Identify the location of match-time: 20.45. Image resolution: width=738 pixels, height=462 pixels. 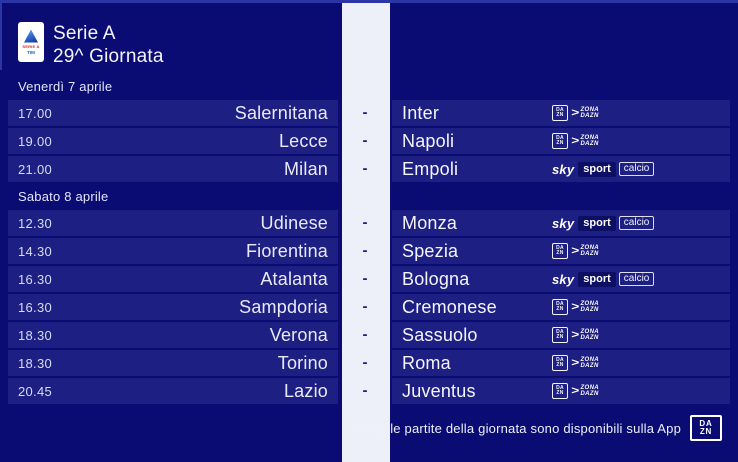
(35, 391).